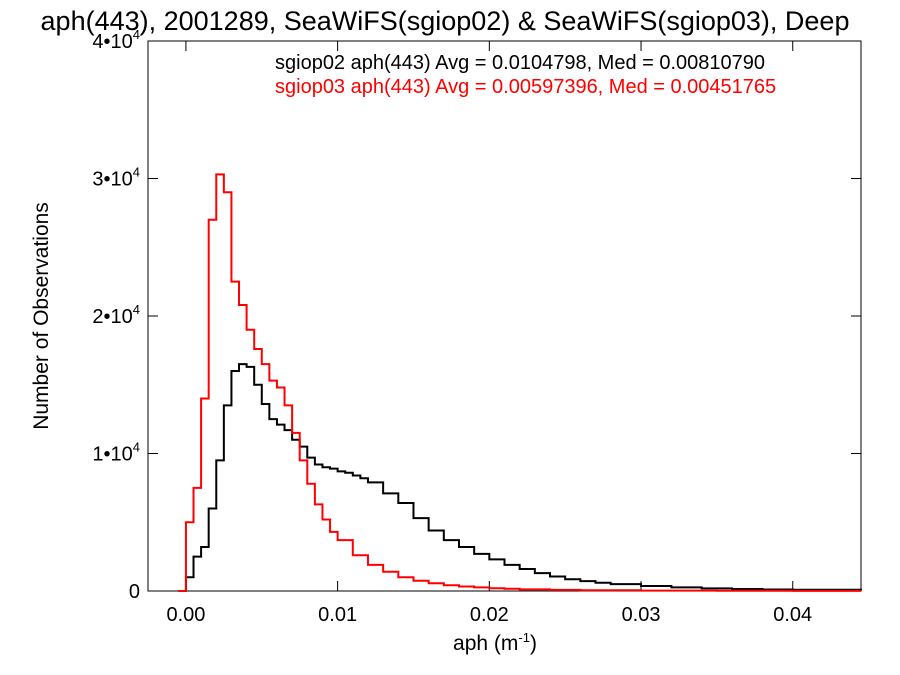 This screenshot has height=675, width=900. I want to click on y-tick-mantissa: 4•10, so click(112, 42).